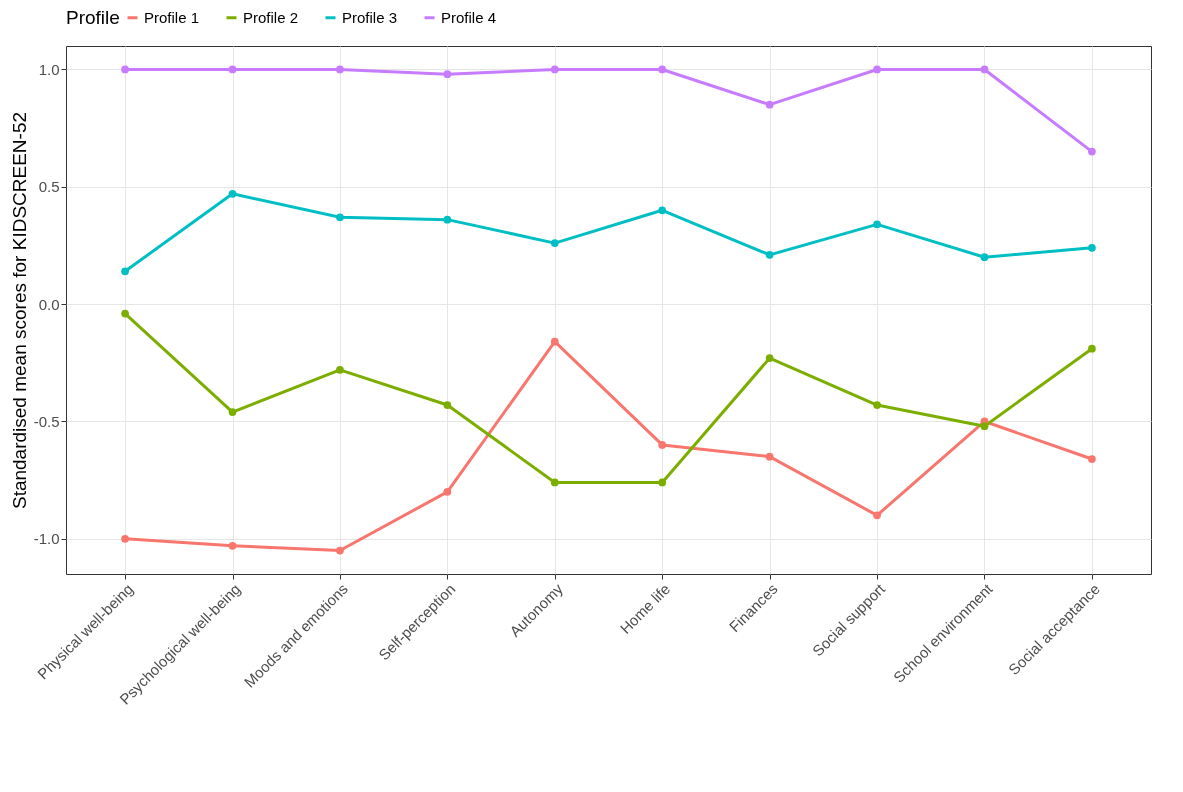 Image resolution: width=1183 pixels, height=792 pixels. I want to click on y-tick-label: 0.5, so click(49, 187).